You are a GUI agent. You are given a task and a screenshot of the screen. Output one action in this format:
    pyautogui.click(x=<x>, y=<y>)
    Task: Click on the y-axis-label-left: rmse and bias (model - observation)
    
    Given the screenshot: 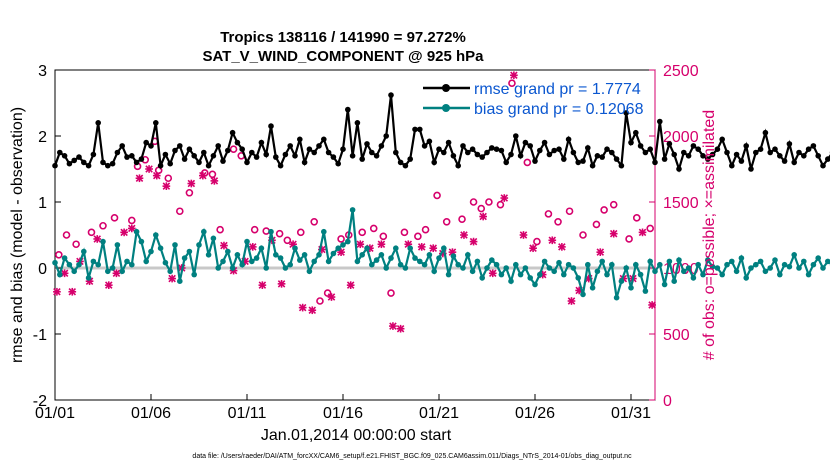 What is the action you would take?
    pyautogui.click(x=17, y=235)
    